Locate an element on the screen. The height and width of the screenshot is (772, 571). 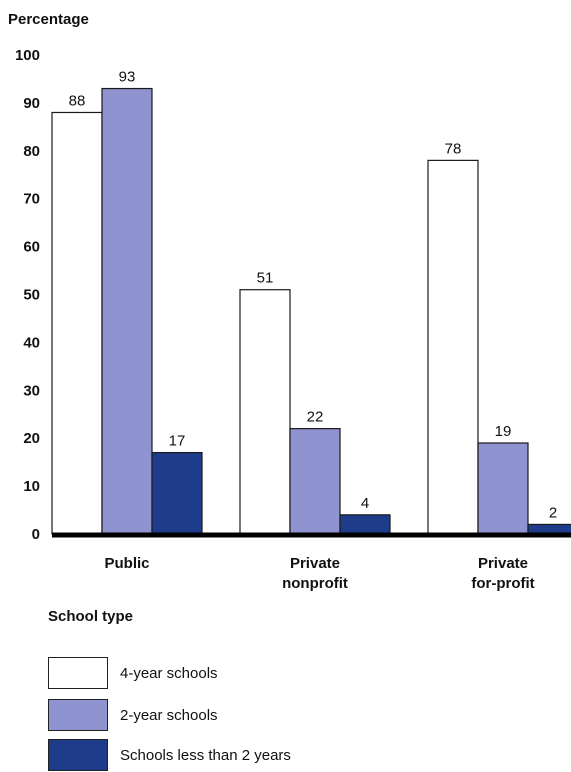
y-axis-label: Percentage is located at coordinates (48, 19).